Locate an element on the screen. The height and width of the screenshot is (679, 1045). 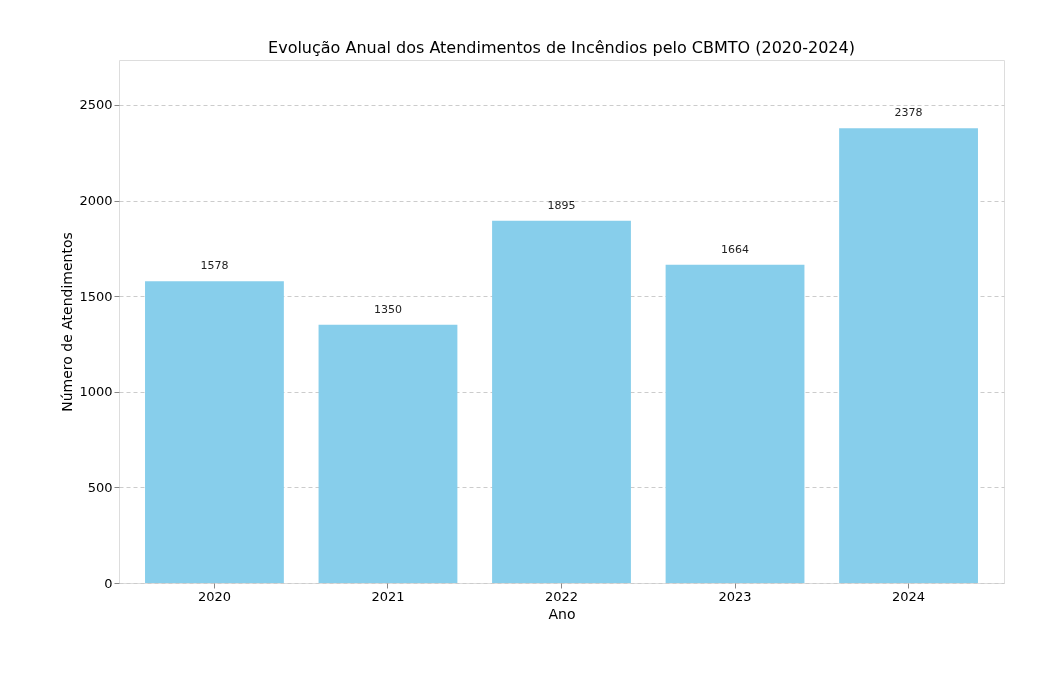
data-label: 1578 is located at coordinates (214, 266).